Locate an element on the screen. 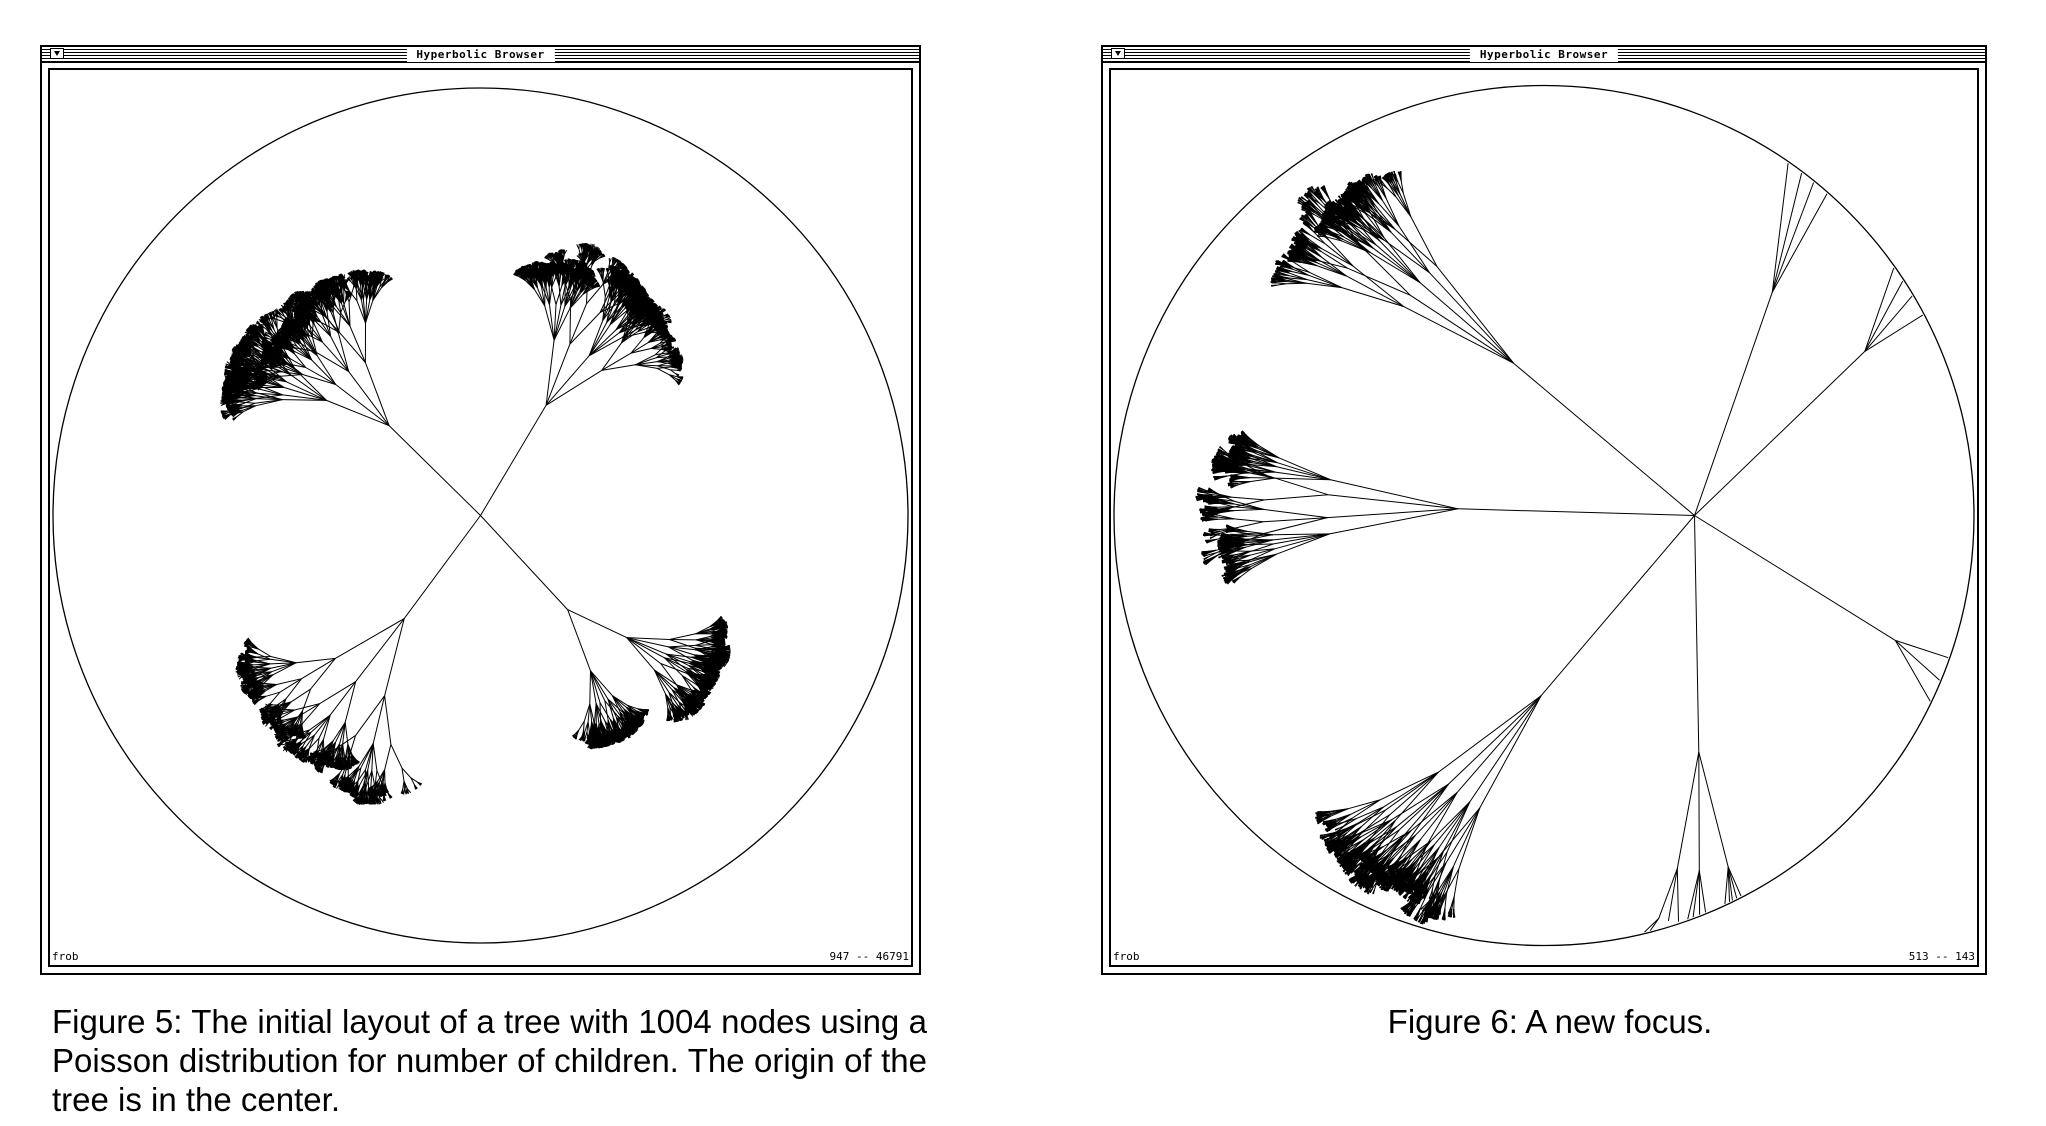 This screenshot has width=2046, height=1126. status-right: 513 -- 143 is located at coordinates (1942, 957).